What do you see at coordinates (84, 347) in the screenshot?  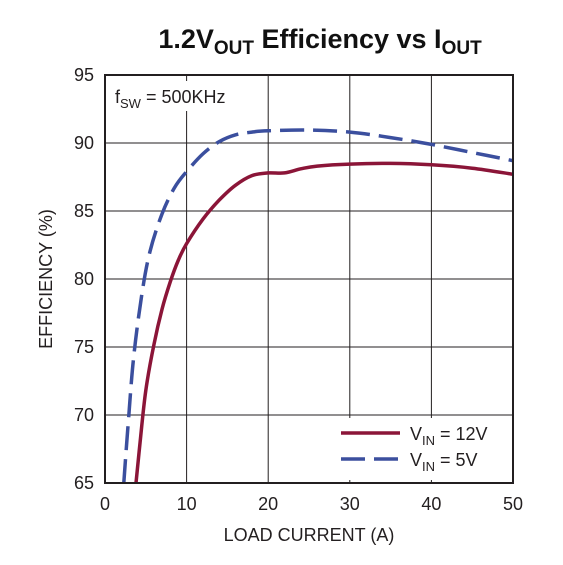 I see `y-tick-label: 75` at bounding box center [84, 347].